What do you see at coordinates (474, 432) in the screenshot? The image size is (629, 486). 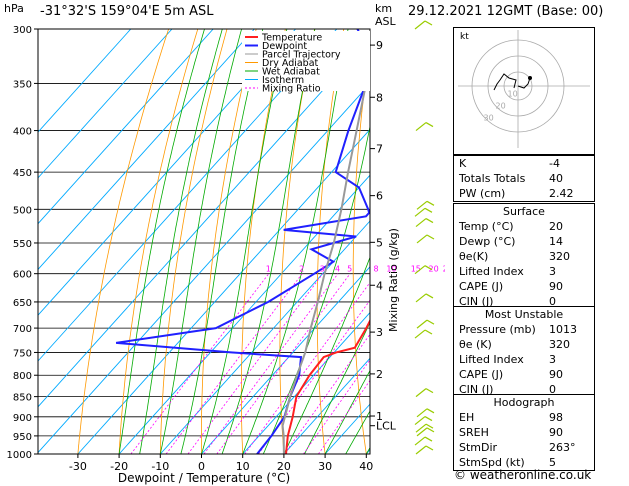 I see `hodograph-label: SREH` at bounding box center [474, 432].